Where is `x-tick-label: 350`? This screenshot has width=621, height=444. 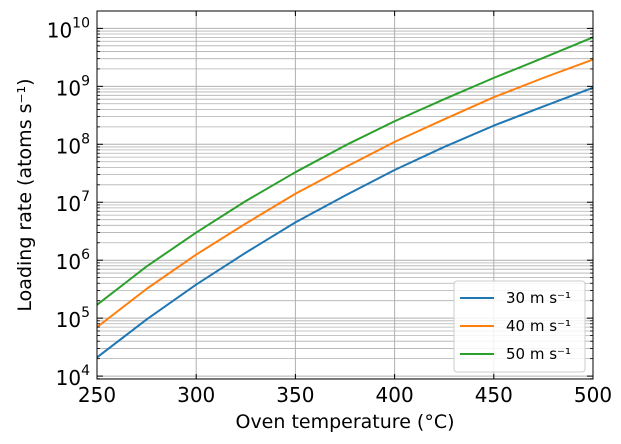
x-tick-label: 350 is located at coordinates (295, 395).